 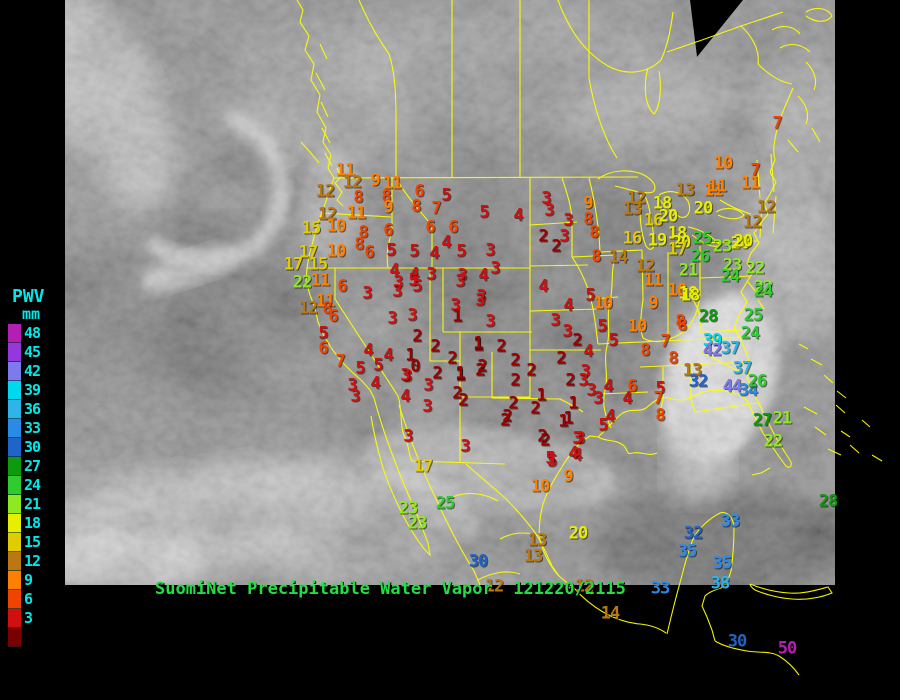 What do you see at coordinates (569, 589) in the screenshot?
I see `product-timestamp: 121220/2115` at bounding box center [569, 589].